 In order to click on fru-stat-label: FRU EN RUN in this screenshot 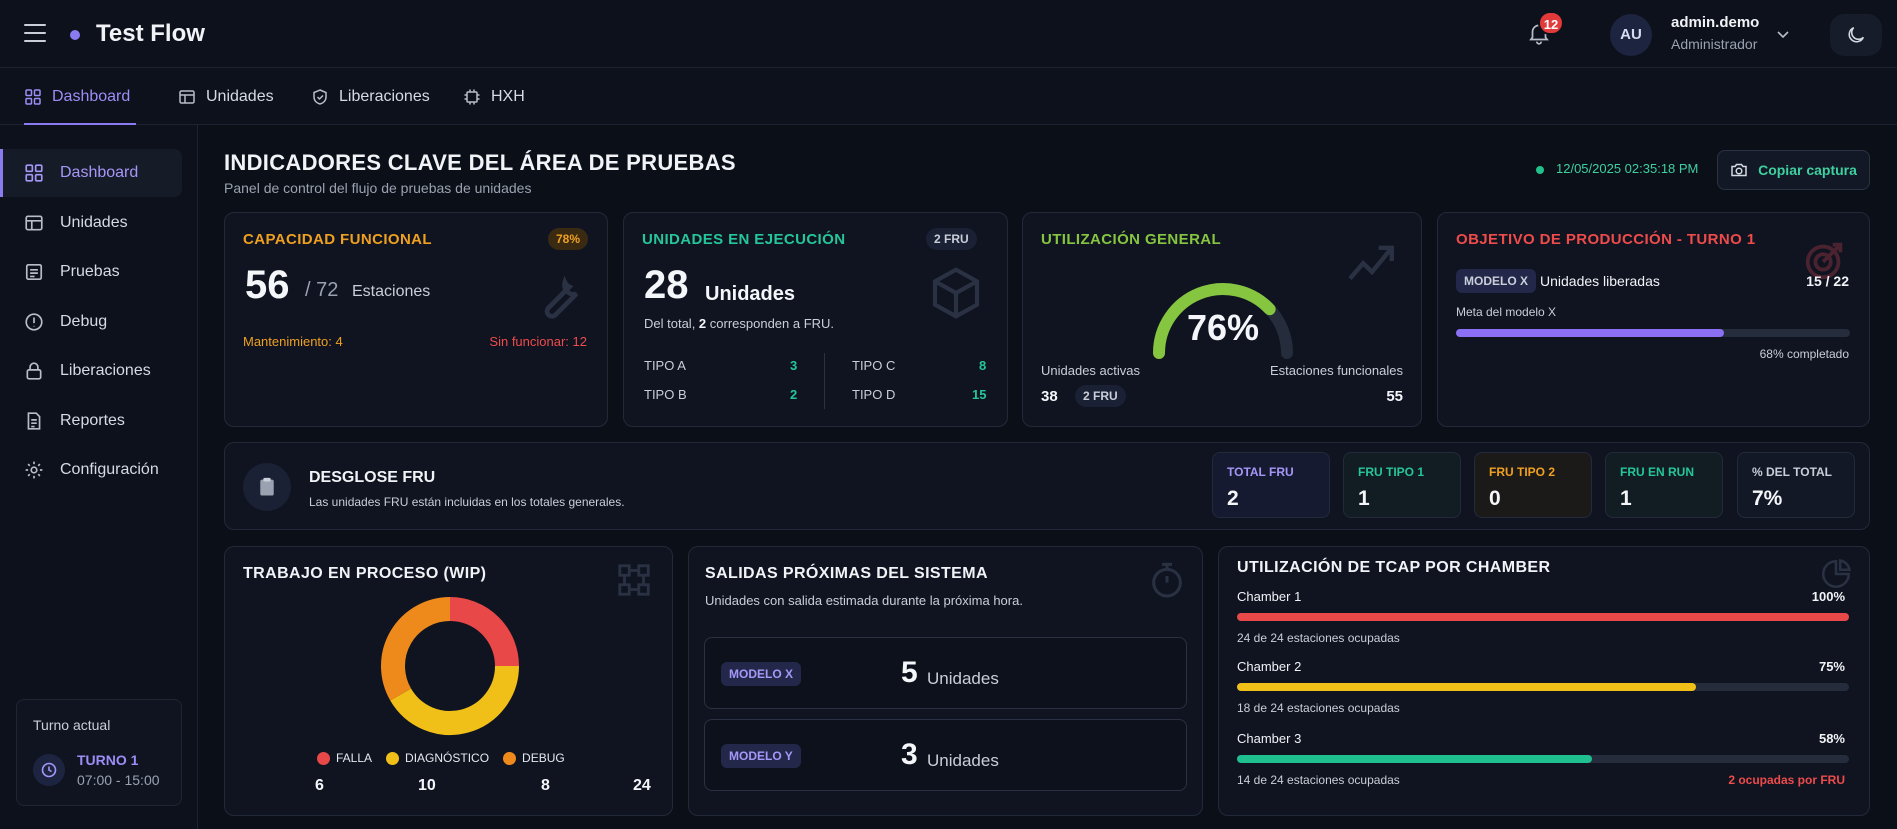, I will do `click(1657, 472)`.